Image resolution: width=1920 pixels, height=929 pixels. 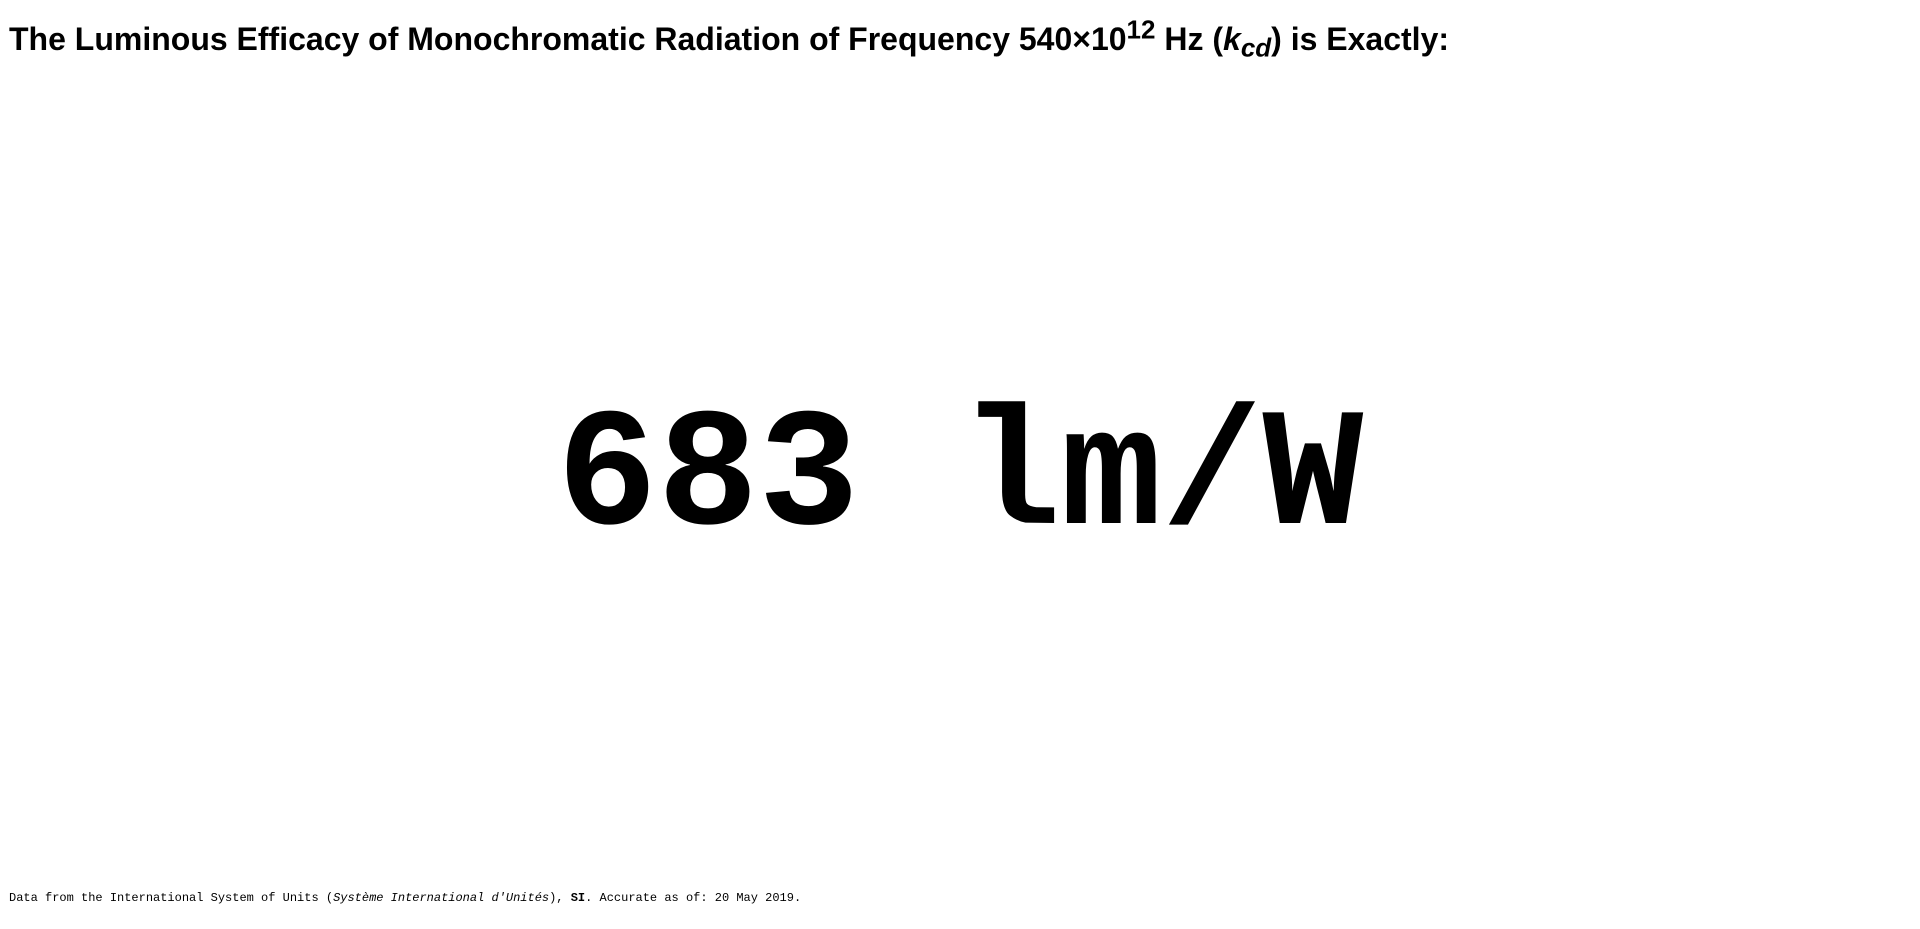 I want to click on footer-abbreviation: SI, so click(x=578, y=898).